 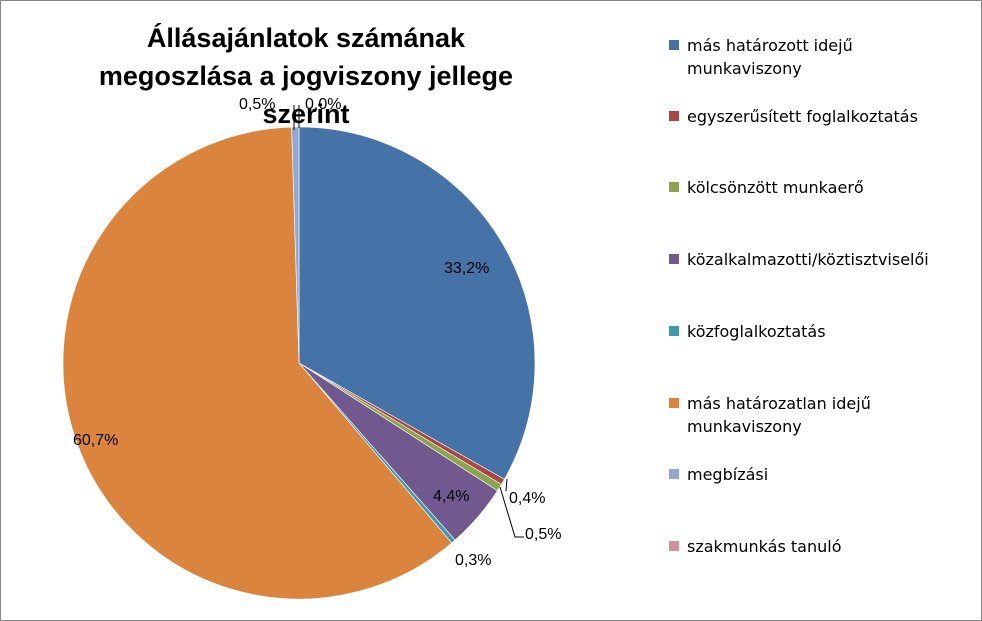 I want to click on legend-label: más határozatlan idejű munkaviszony, so click(x=779, y=415).